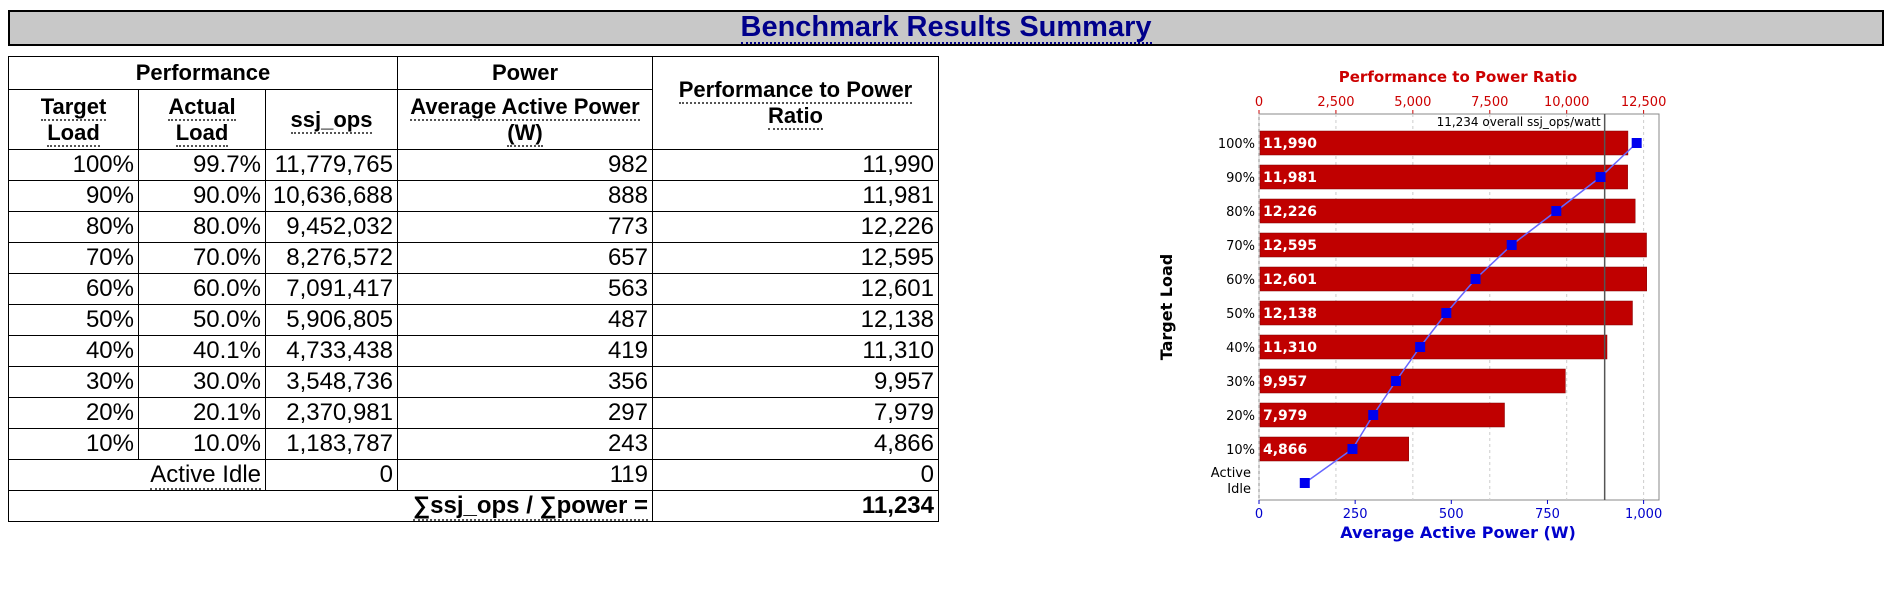 This screenshot has height=589, width=1894. I want to click on ratio-bar-label: 12,595, so click(1290, 246).